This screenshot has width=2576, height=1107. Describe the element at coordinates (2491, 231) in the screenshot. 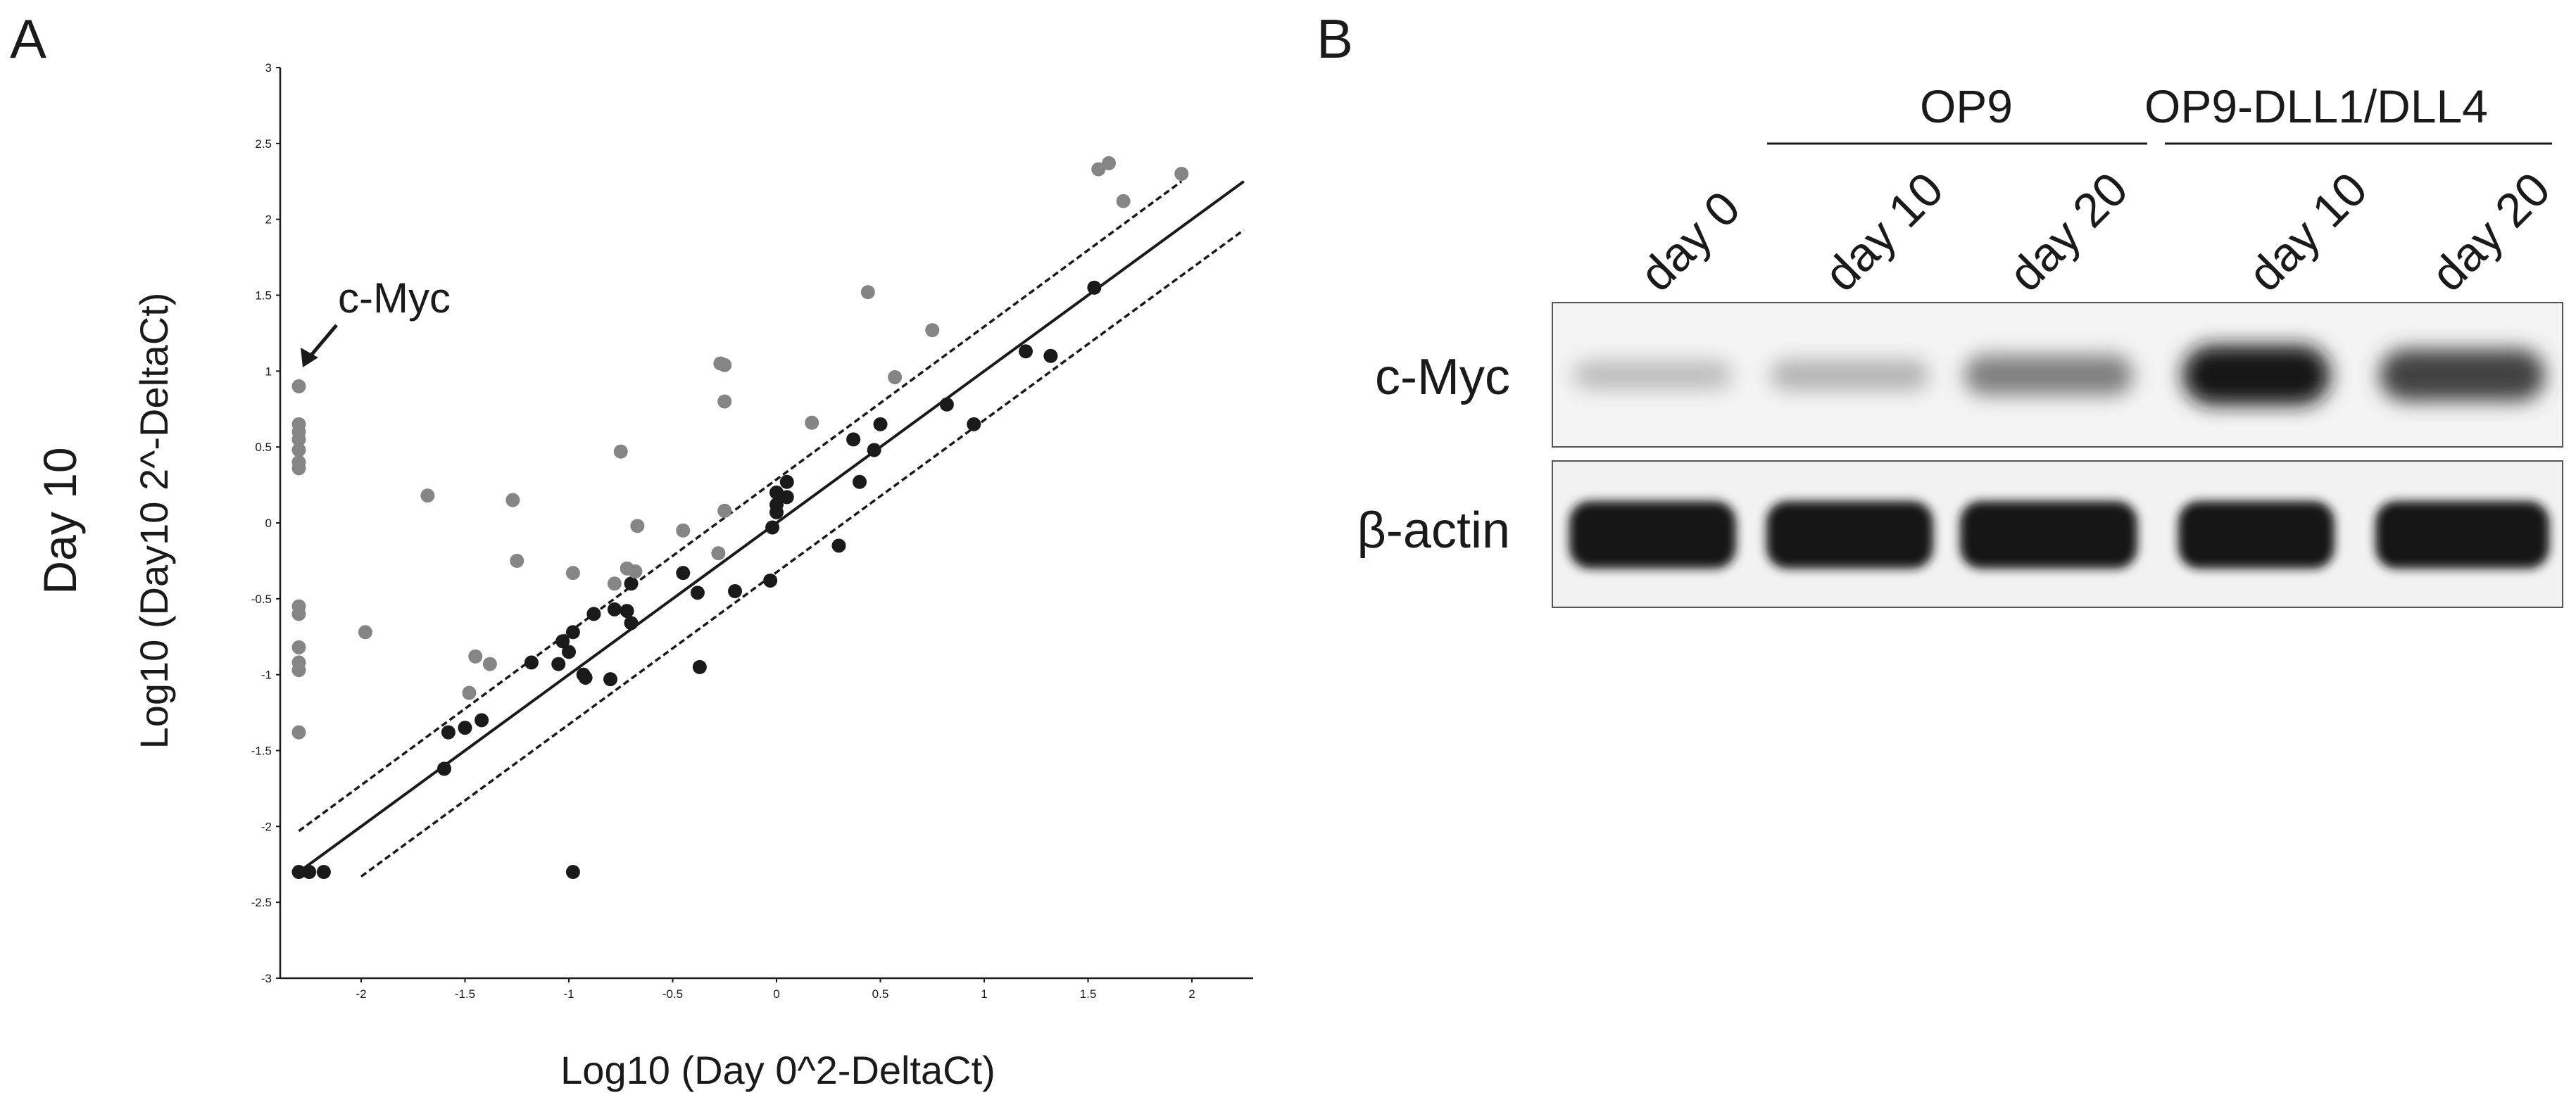

I see `lane-label-5: day 20` at that location.